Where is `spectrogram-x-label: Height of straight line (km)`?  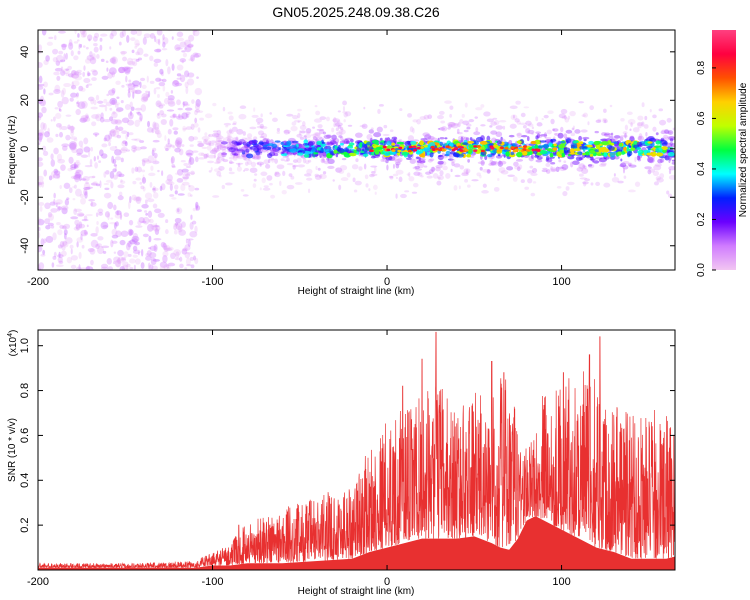
spectrogram-x-label: Height of straight line (km) is located at coordinates (356, 291).